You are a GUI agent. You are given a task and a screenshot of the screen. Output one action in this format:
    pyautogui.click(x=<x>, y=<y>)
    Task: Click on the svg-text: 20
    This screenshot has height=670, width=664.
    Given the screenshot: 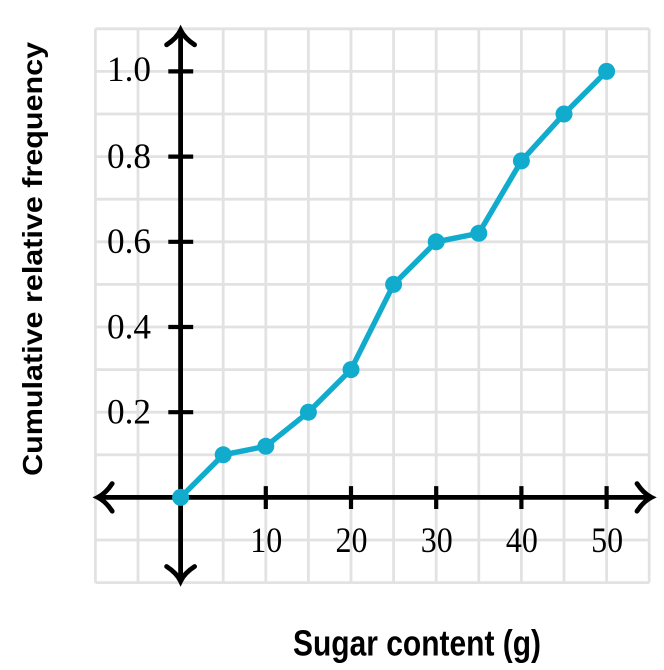 What is the action you would take?
    pyautogui.click(x=352, y=540)
    